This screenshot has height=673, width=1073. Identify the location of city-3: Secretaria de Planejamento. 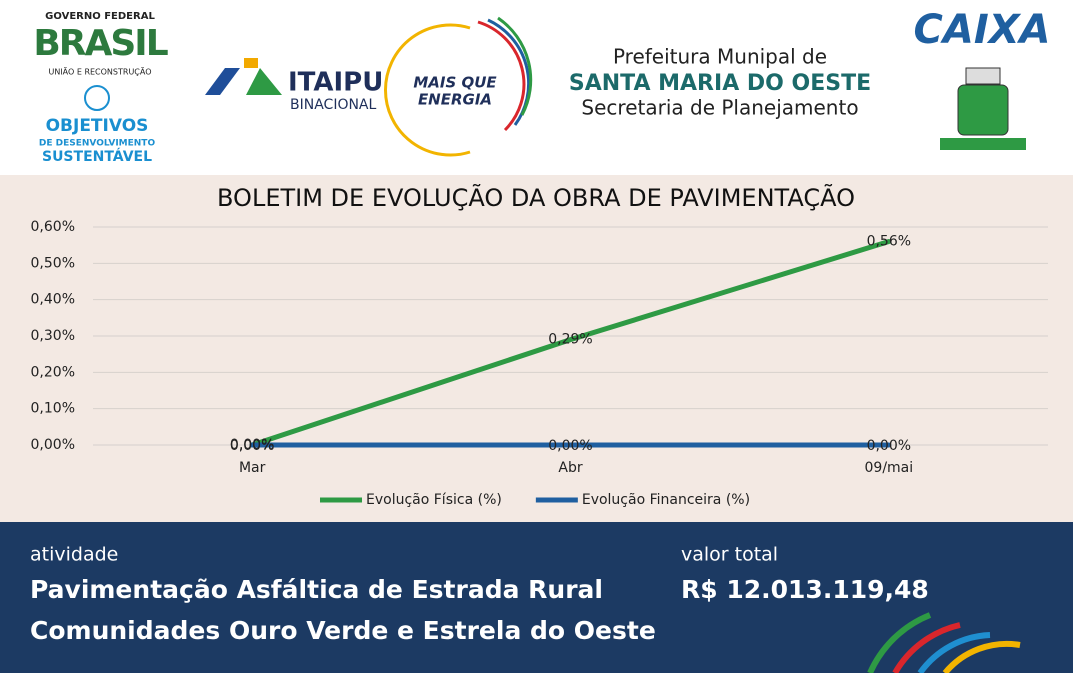
(719, 108).